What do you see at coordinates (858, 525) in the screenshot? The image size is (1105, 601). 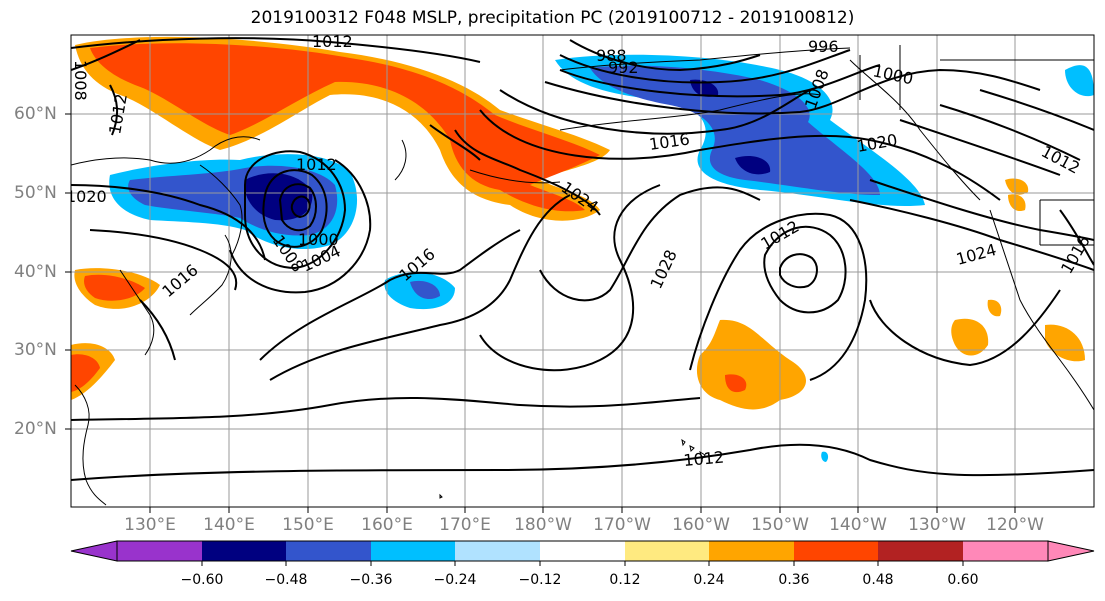 I see `lon-label: 140°W` at bounding box center [858, 525].